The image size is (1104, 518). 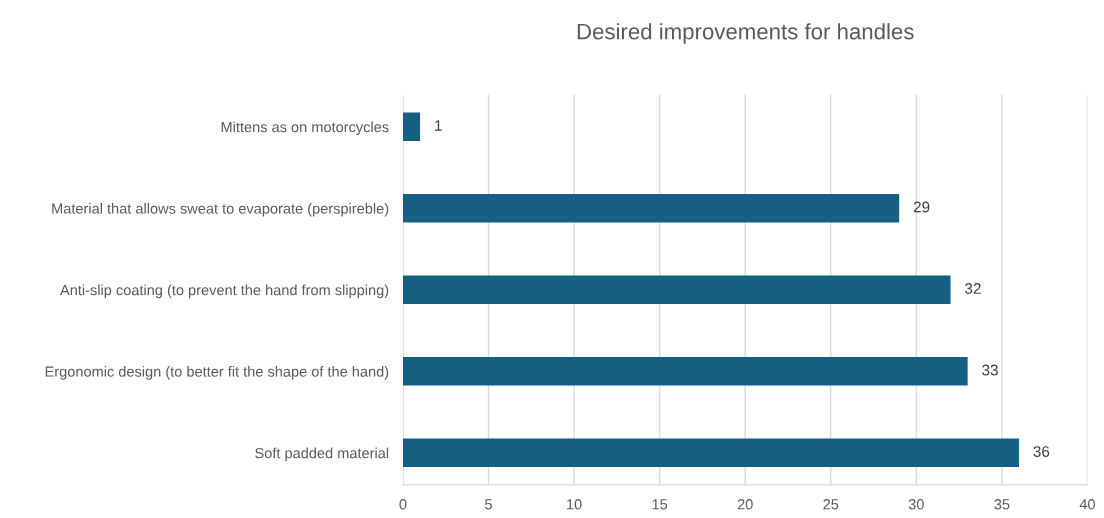 I want to click on x-tick-label: 35, so click(x=1002, y=504).